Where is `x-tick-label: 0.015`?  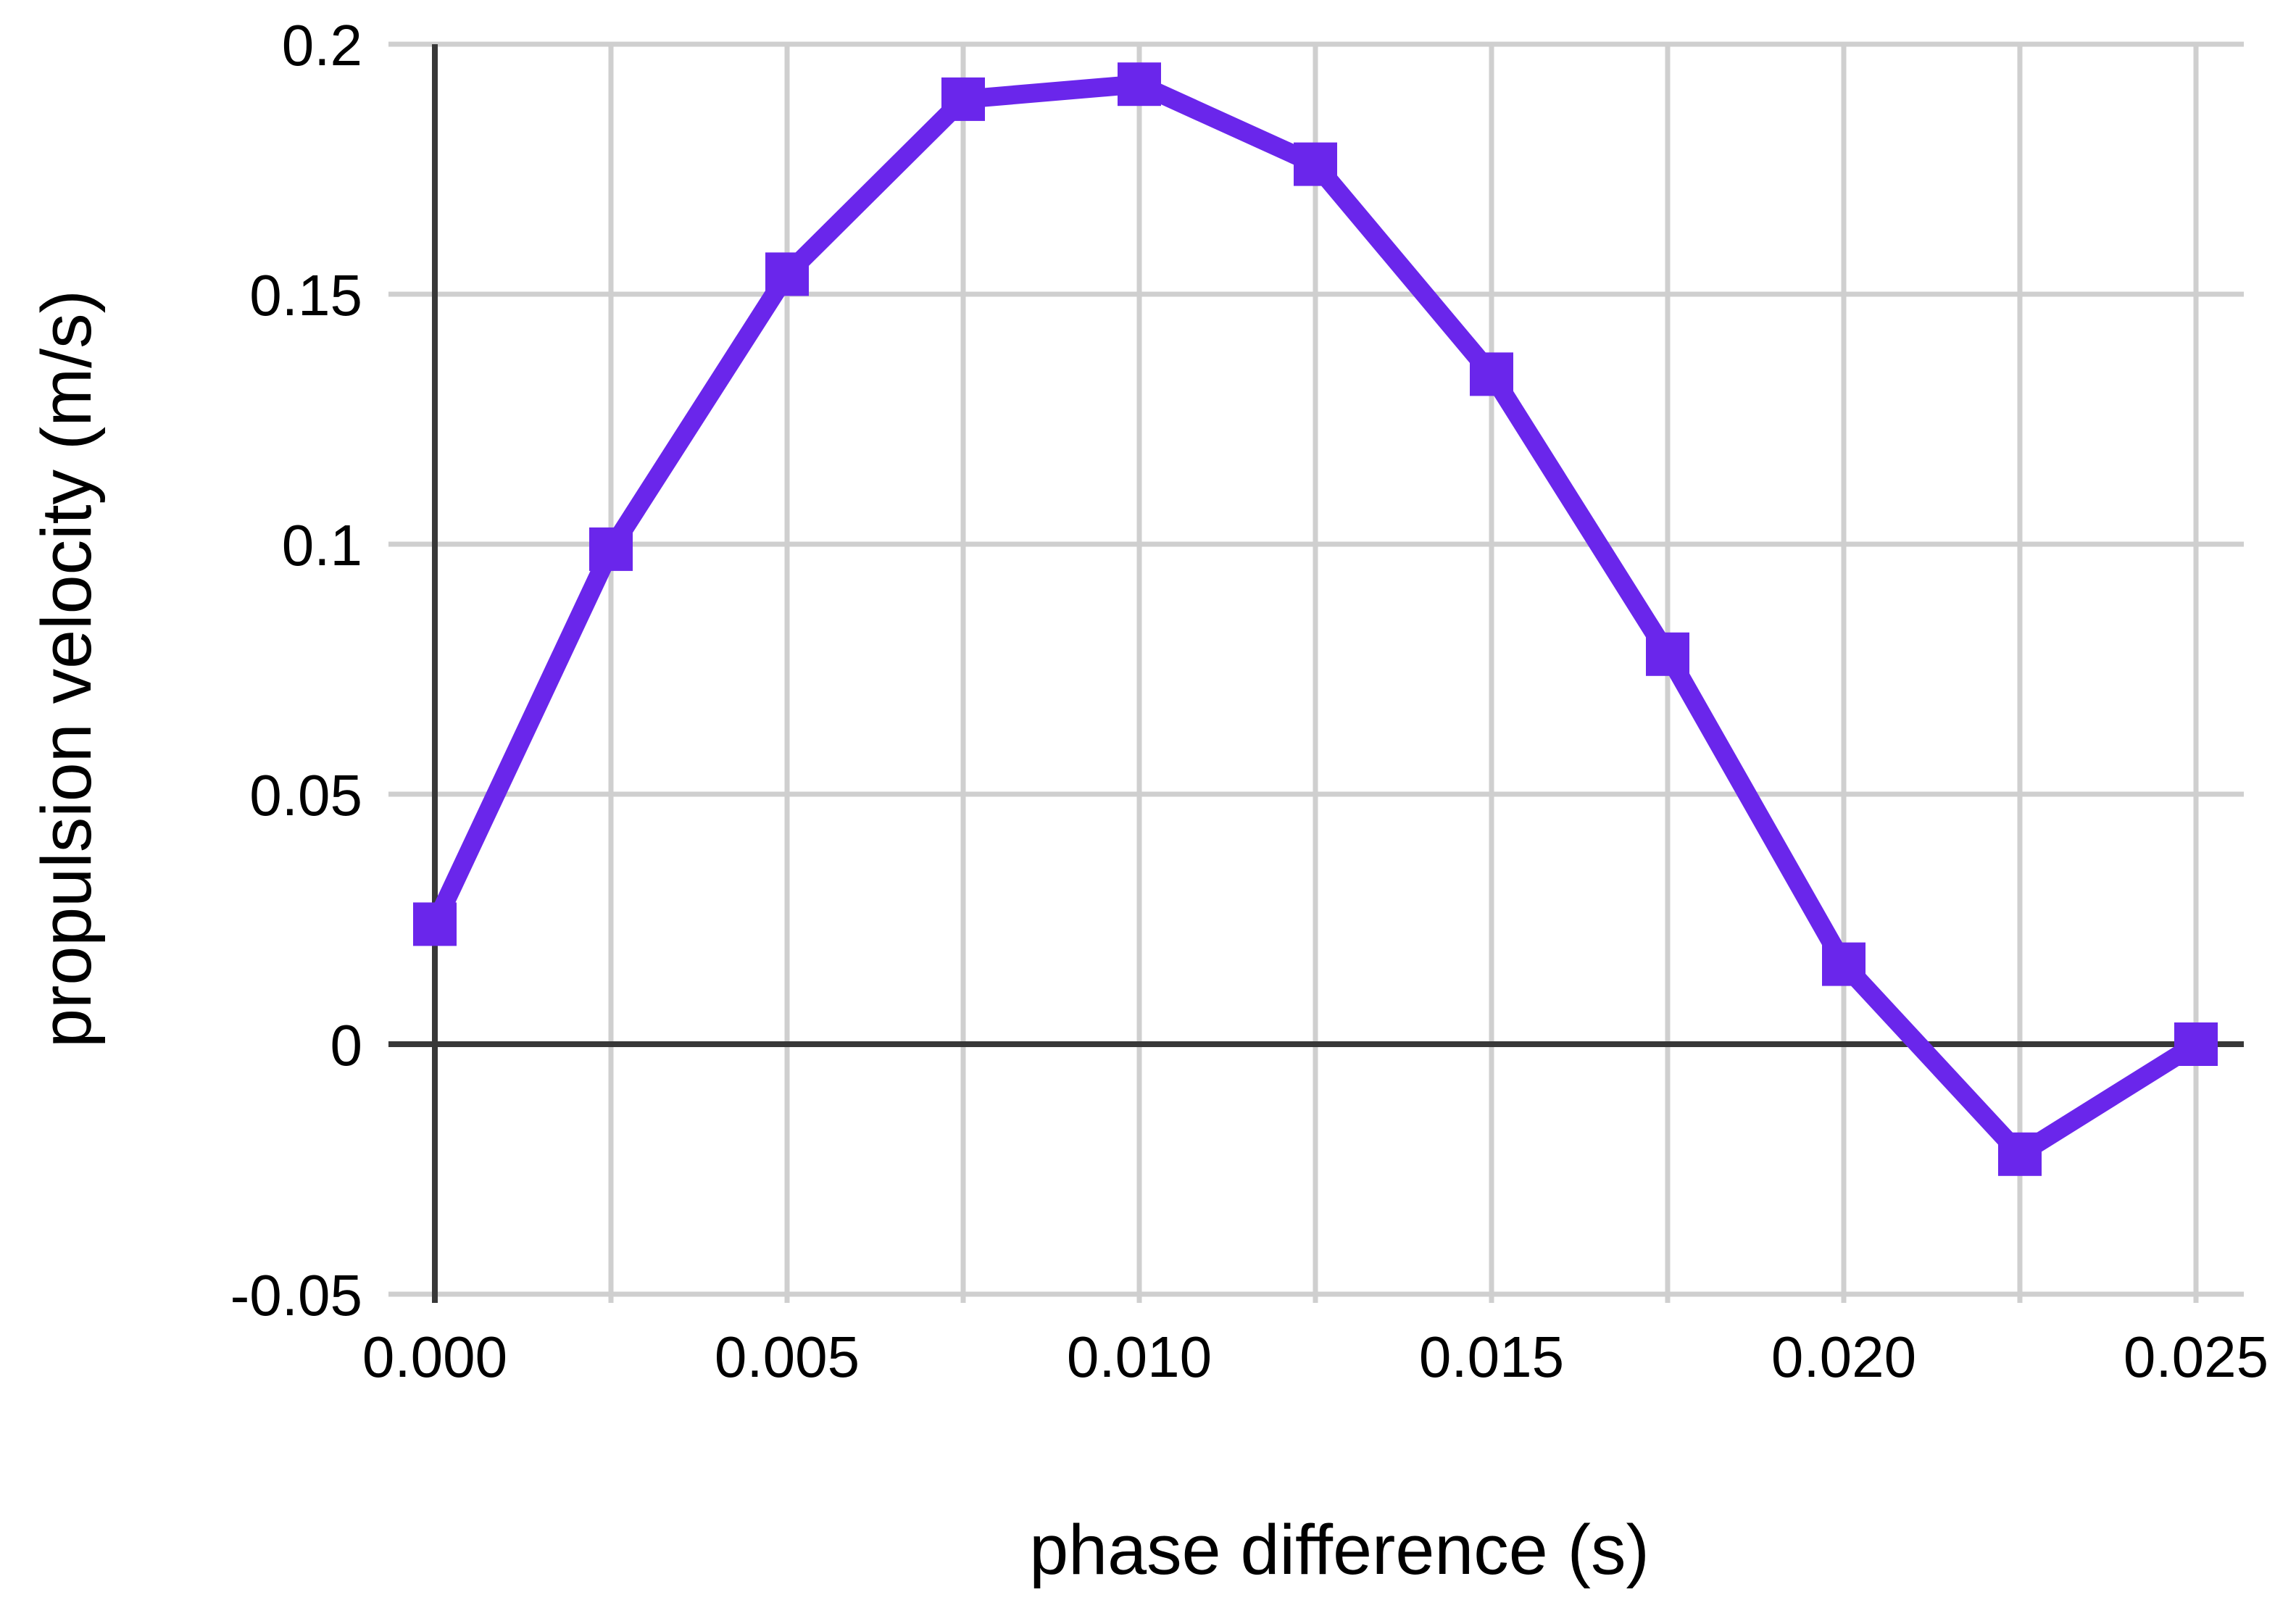
x-tick-label: 0.015 is located at coordinates (1491, 1357).